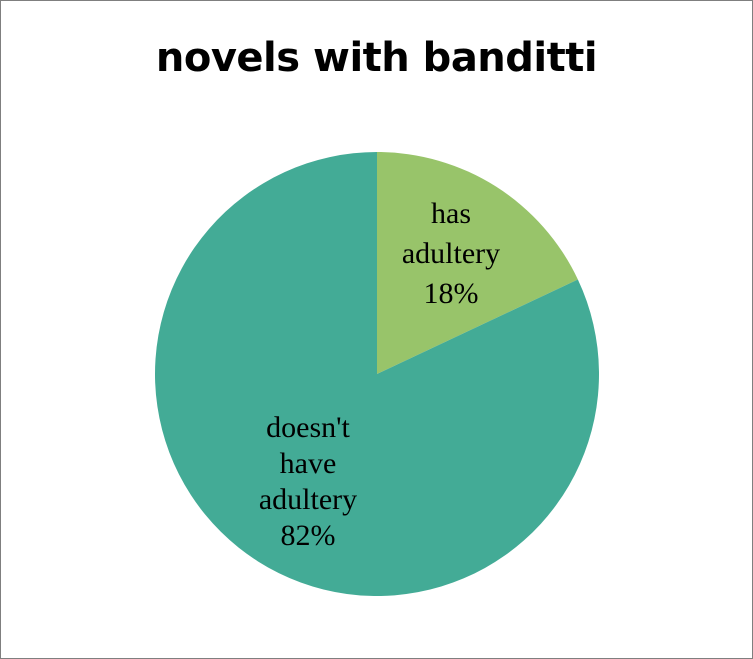  I want to click on slice-label-line: doesn't, so click(308, 427).